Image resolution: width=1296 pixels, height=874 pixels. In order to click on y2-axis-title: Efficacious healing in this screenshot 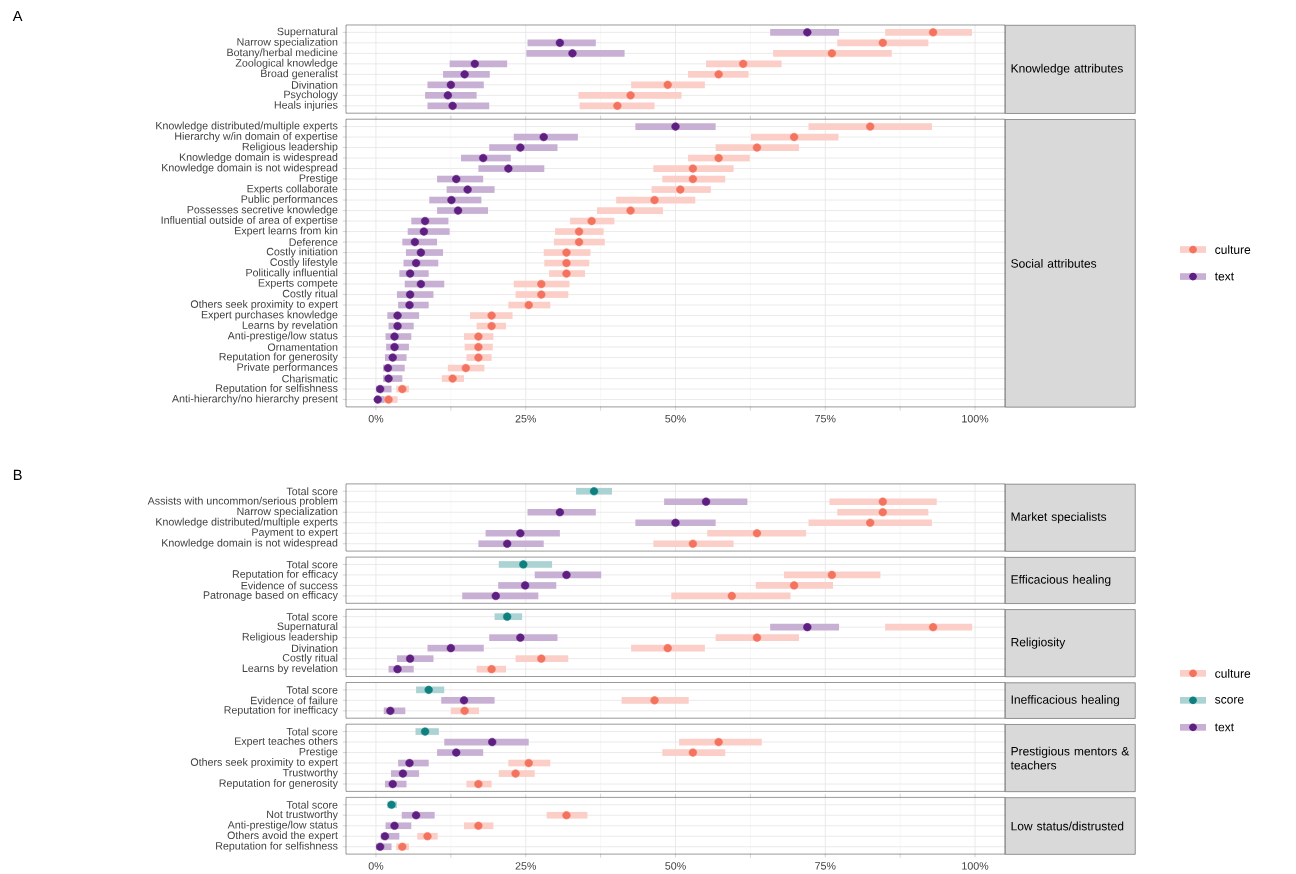, I will do `click(1061, 580)`.